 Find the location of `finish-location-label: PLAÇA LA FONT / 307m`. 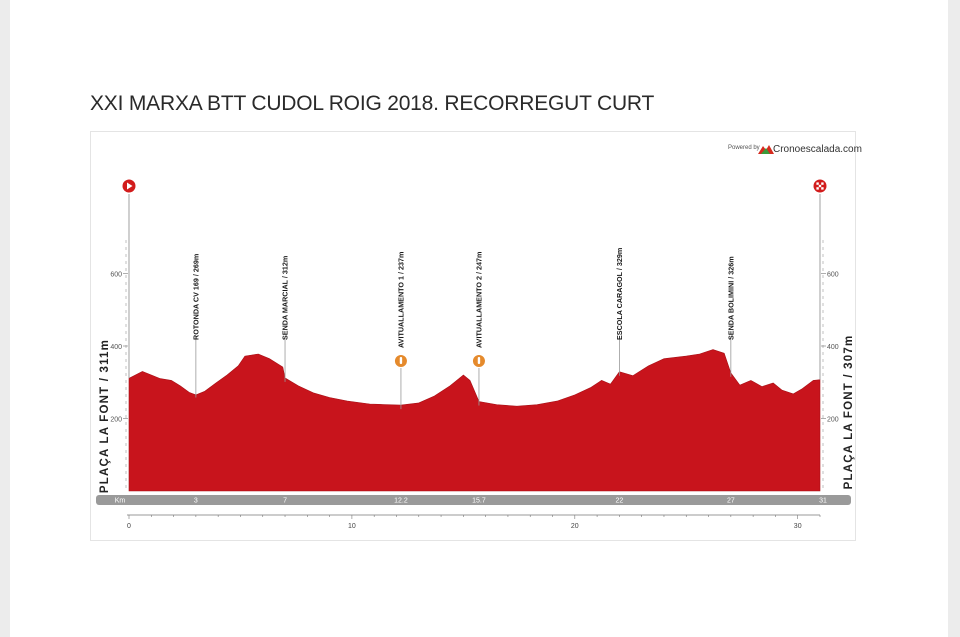

finish-location-label: PLAÇA LA FONT / 307m is located at coordinates (849, 412).